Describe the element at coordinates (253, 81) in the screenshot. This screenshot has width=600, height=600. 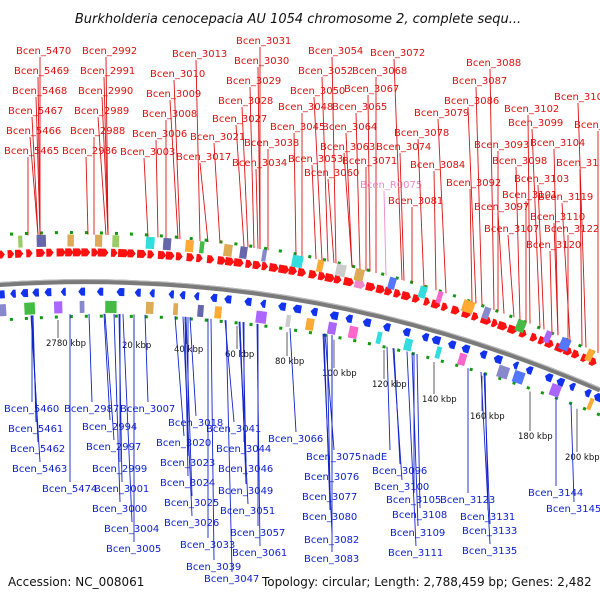
I see `forward-gene-label: Bcen_3029` at that location.